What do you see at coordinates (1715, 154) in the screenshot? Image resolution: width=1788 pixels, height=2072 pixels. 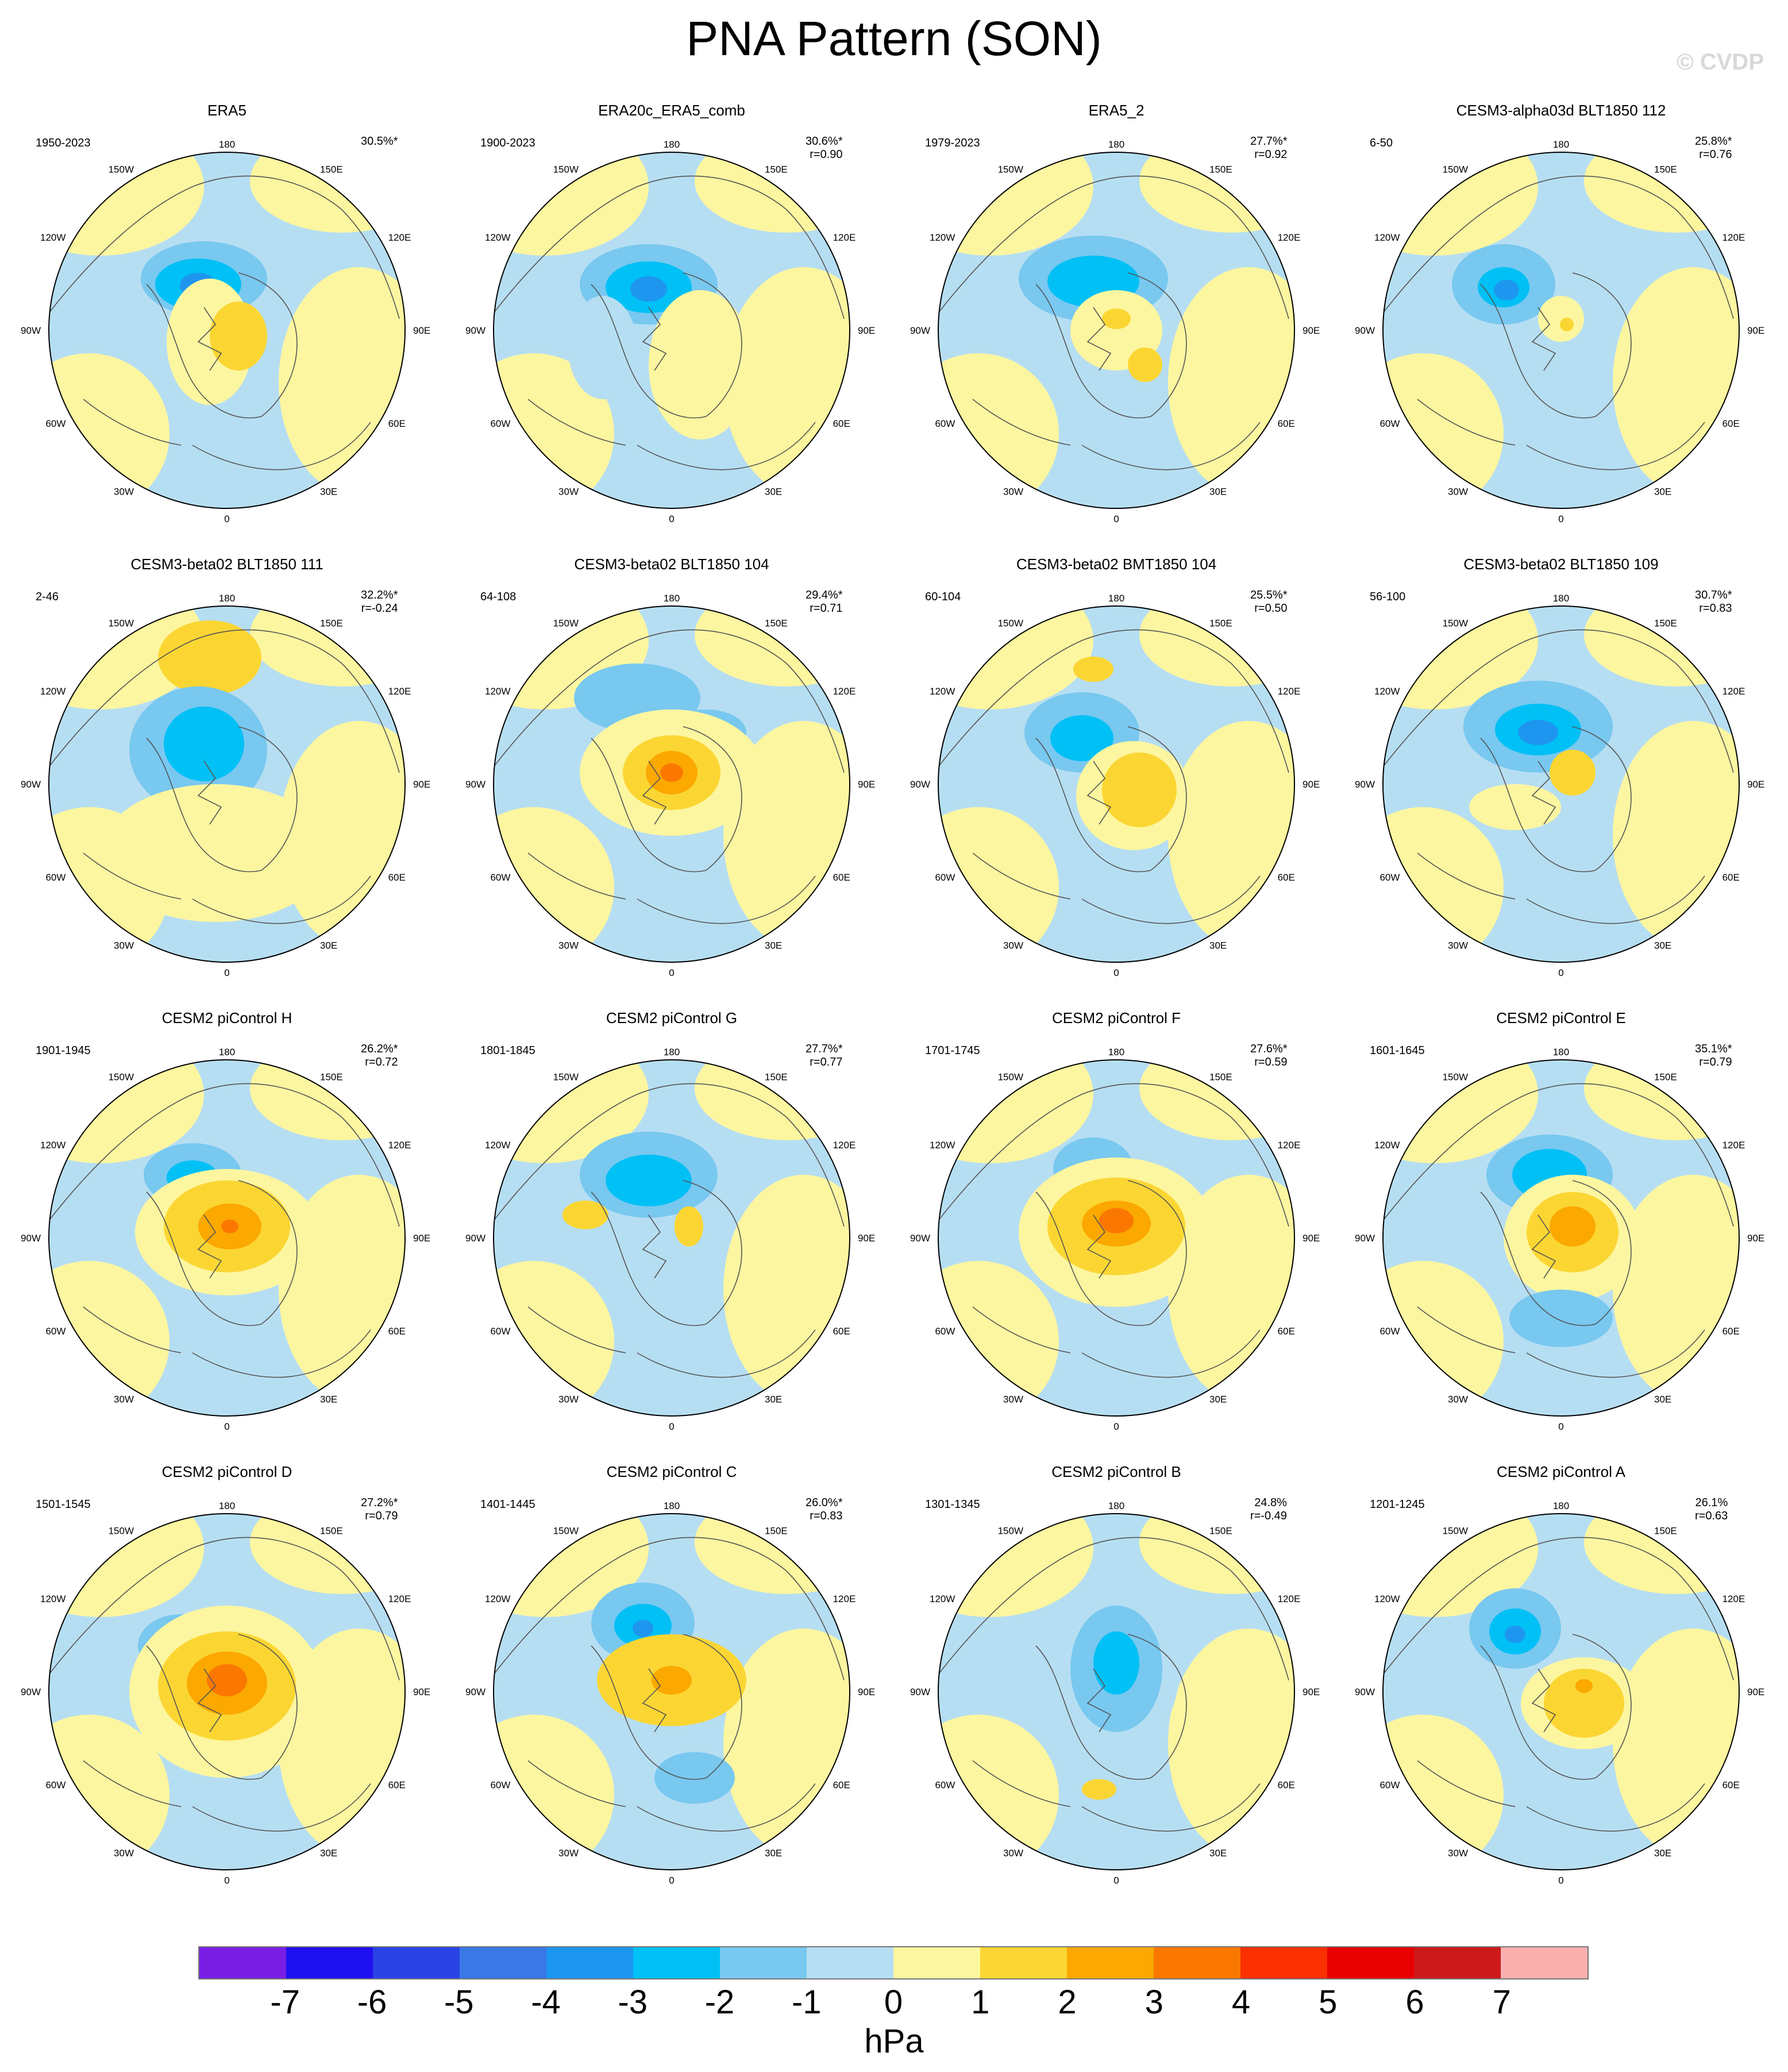 I see `panel-pattern-correlation: r=0.76` at bounding box center [1715, 154].